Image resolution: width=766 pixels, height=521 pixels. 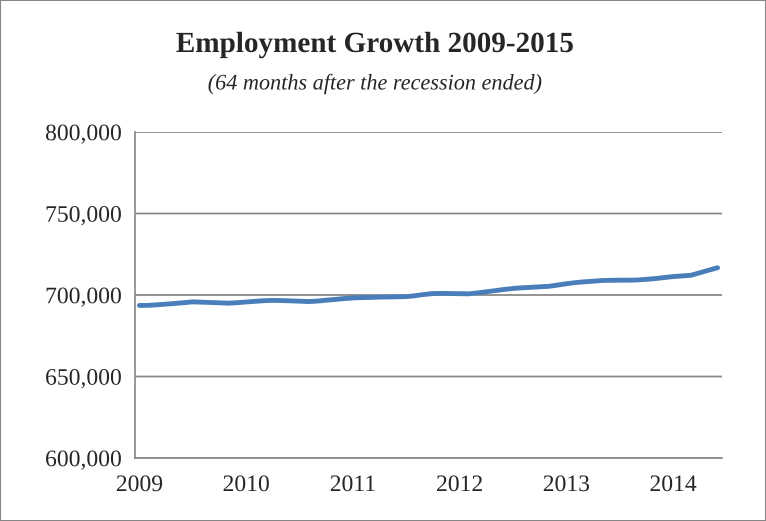 What do you see at coordinates (246, 483) in the screenshot?
I see `x-tick-label: 2010` at bounding box center [246, 483].